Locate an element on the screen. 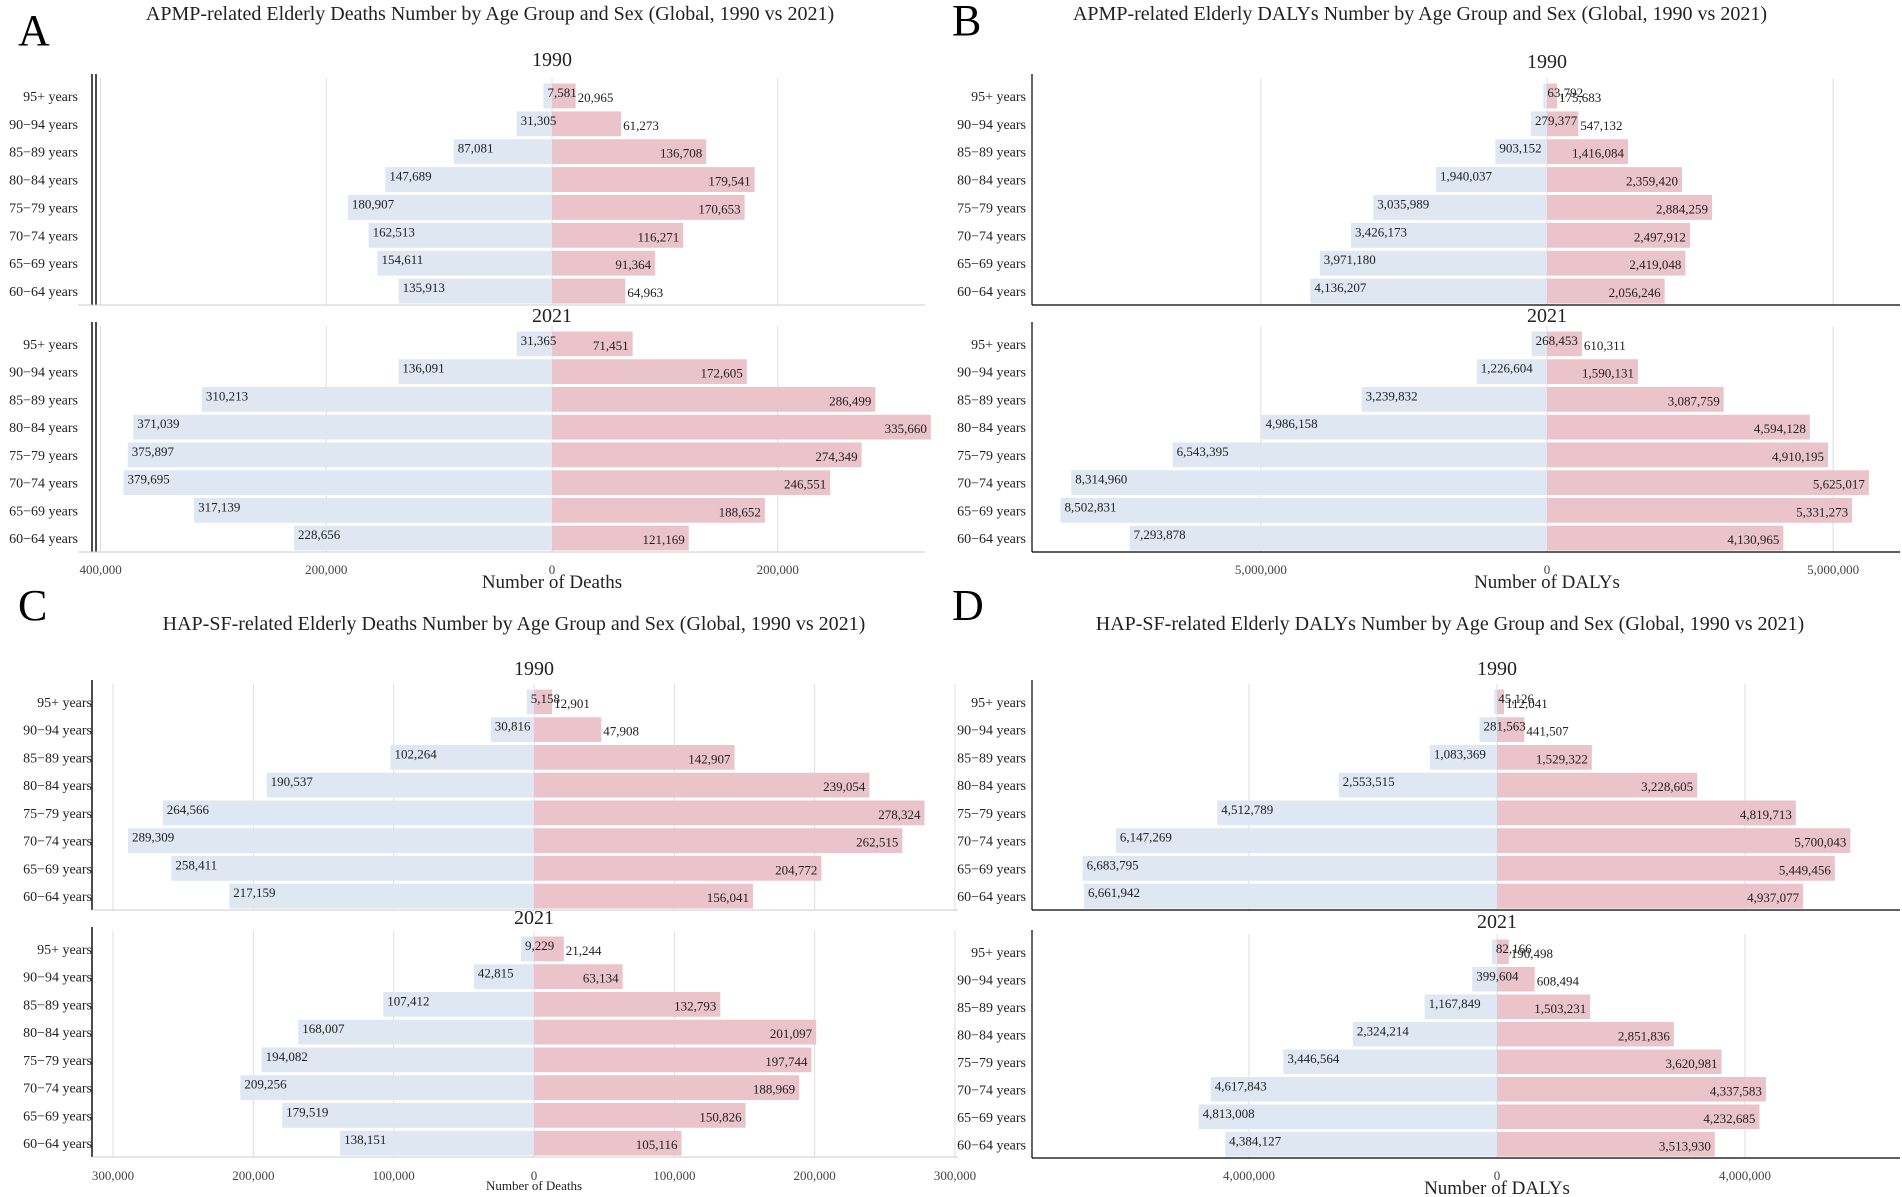 Image resolution: width=1902 pixels, height=1197 pixels. data-label-right: 12,901 is located at coordinates (572, 703).